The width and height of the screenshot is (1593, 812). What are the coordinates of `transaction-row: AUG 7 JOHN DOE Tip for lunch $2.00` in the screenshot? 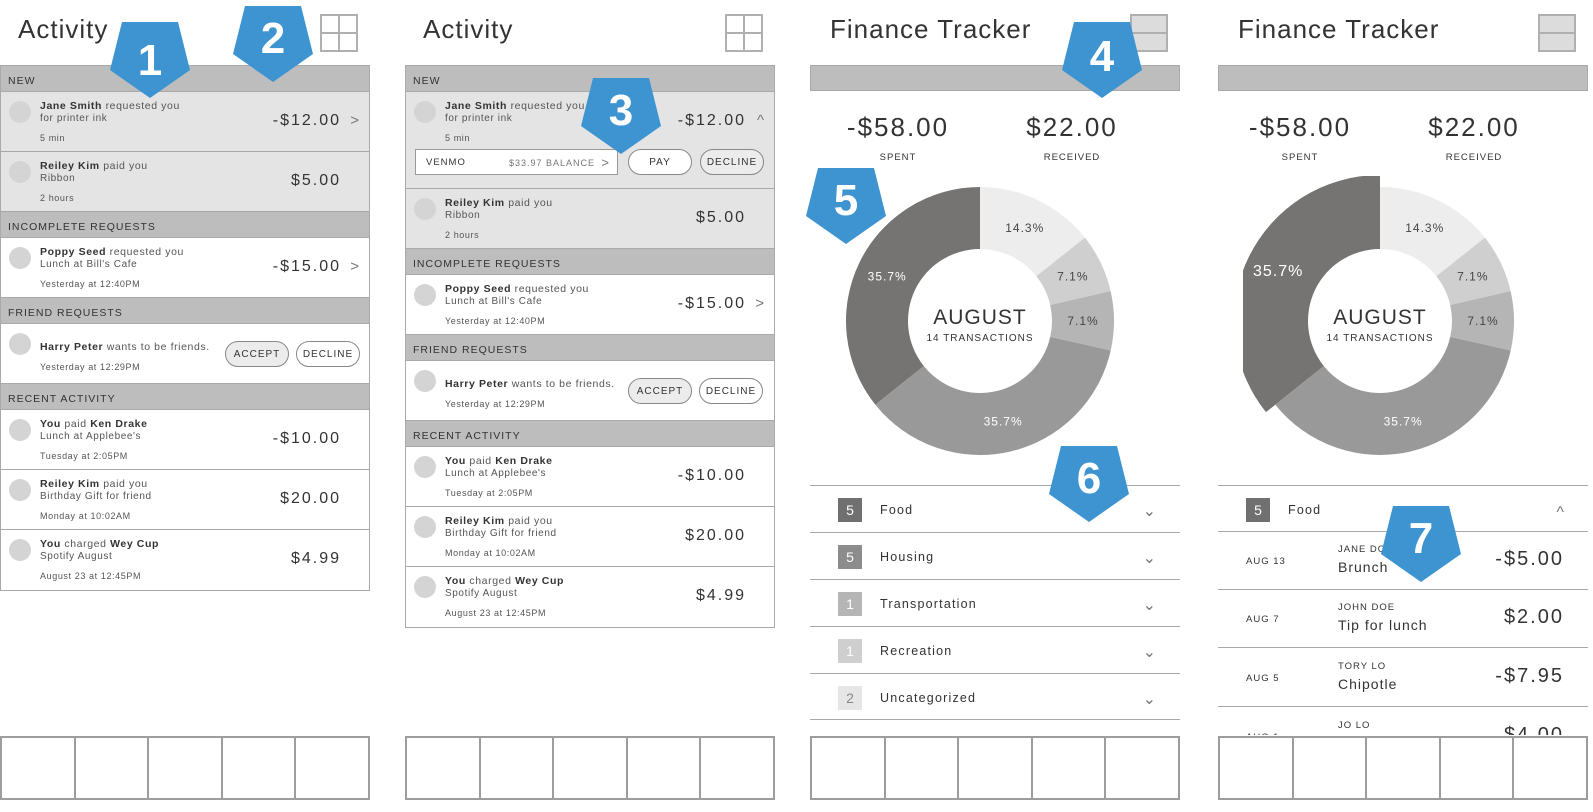 It's located at (1403, 619).